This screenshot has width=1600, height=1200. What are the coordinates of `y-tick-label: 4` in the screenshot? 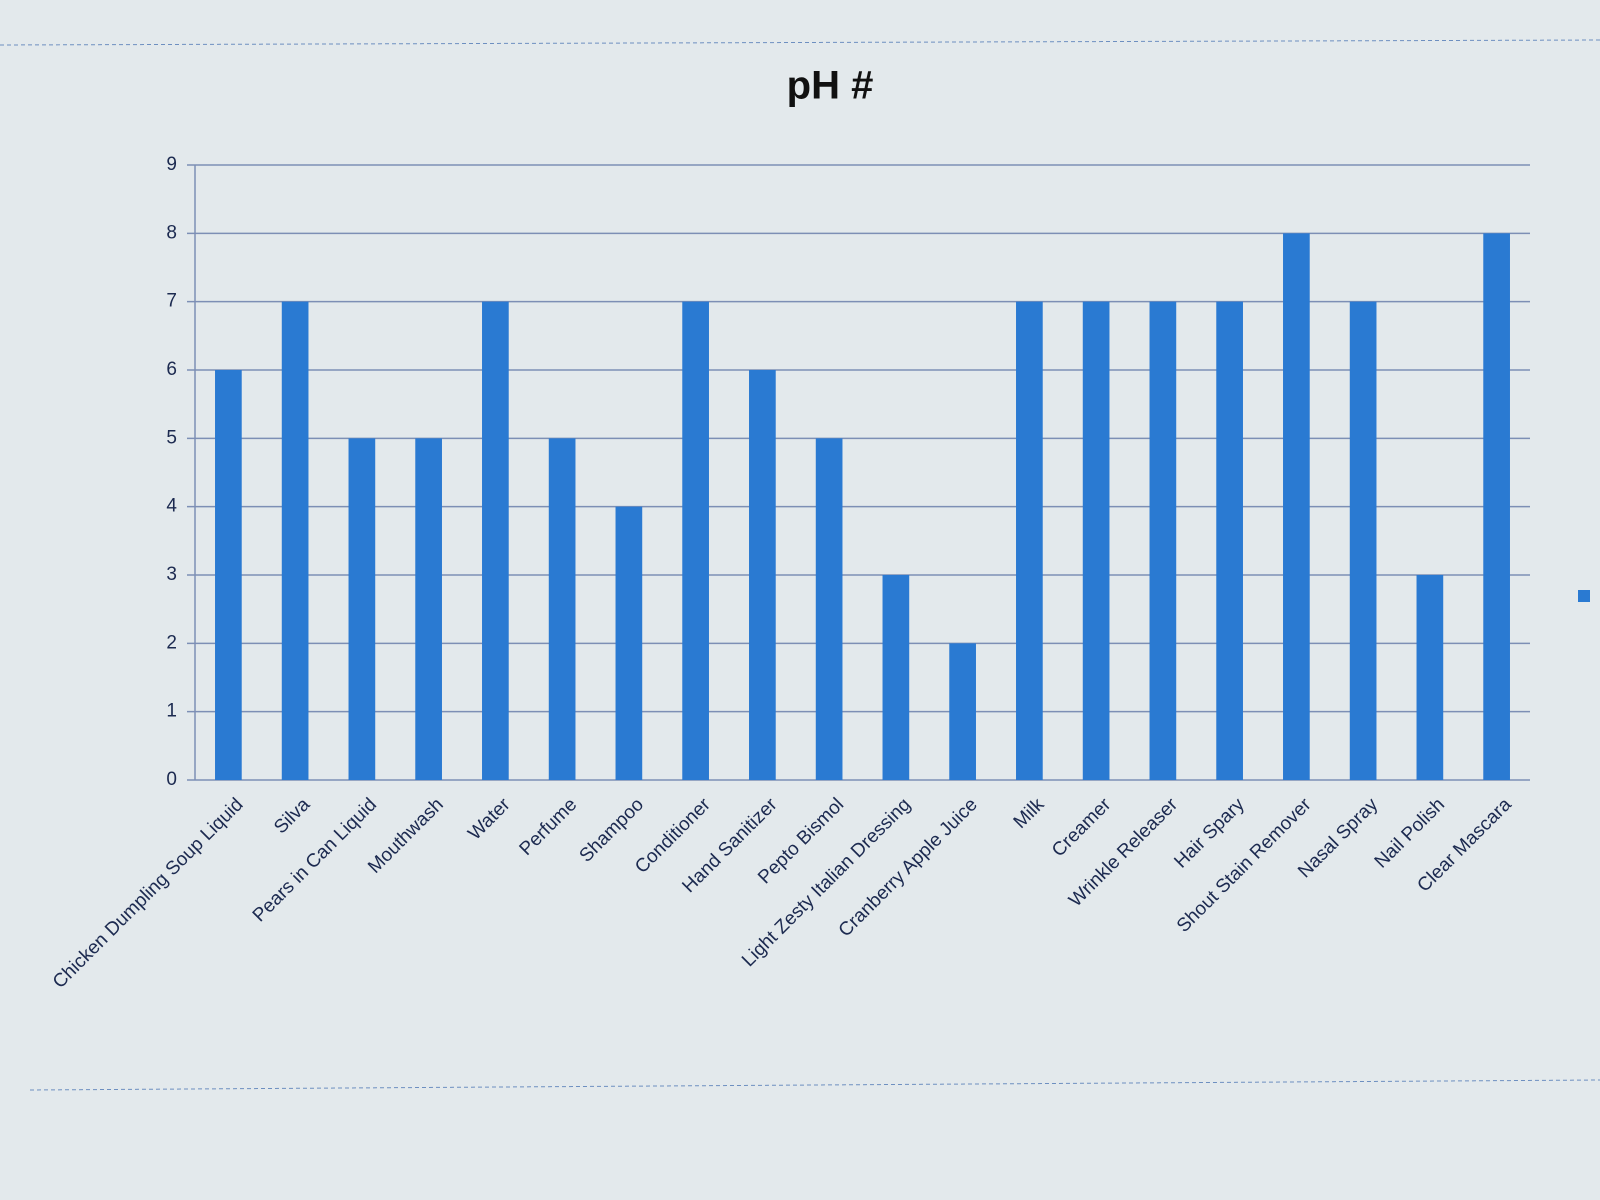 It's located at (171, 506).